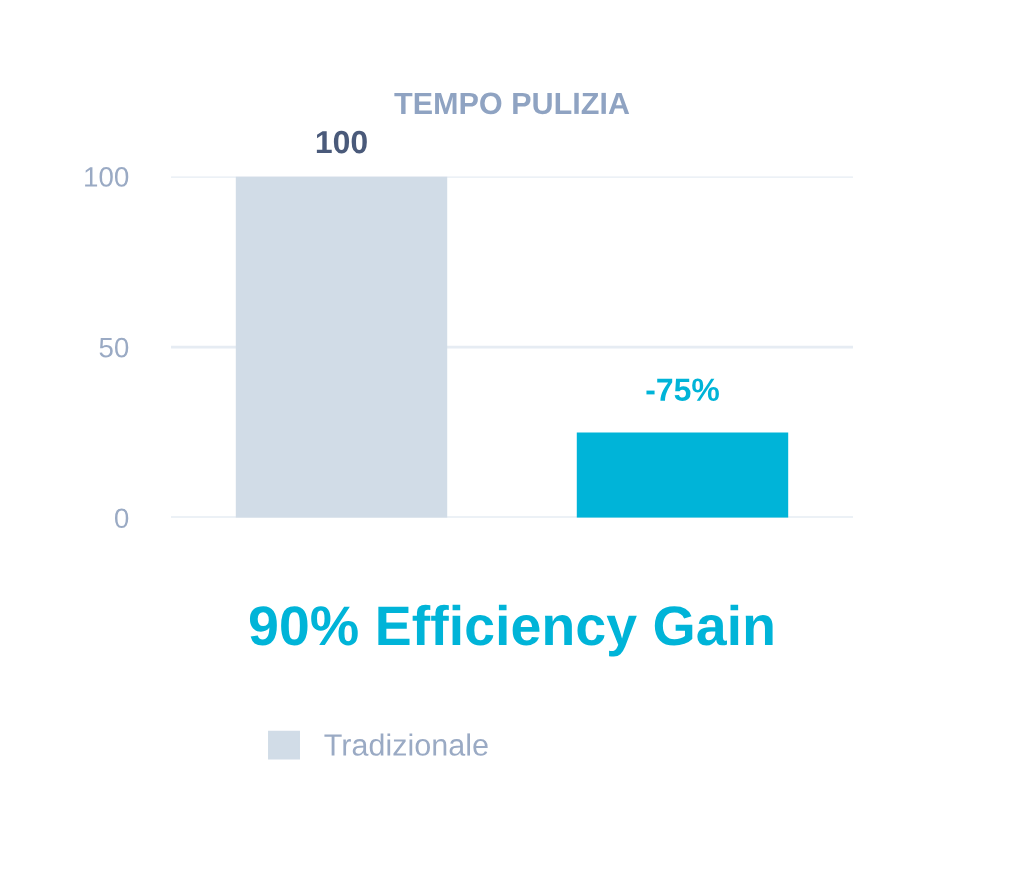  What do you see at coordinates (341, 142) in the screenshot?
I see `data-label: 100` at bounding box center [341, 142].